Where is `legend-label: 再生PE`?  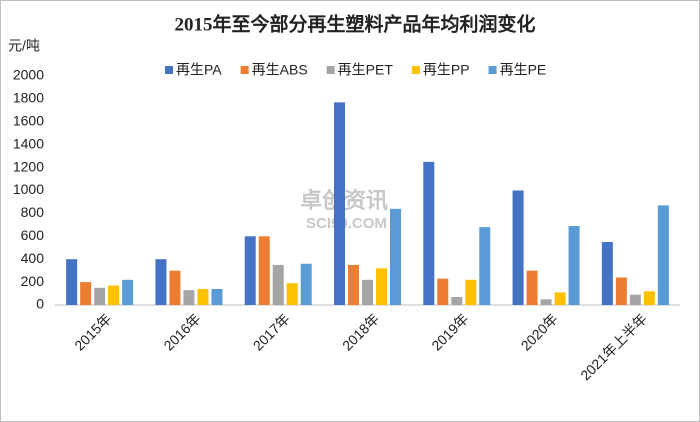 legend-label: 再生PE is located at coordinates (523, 70).